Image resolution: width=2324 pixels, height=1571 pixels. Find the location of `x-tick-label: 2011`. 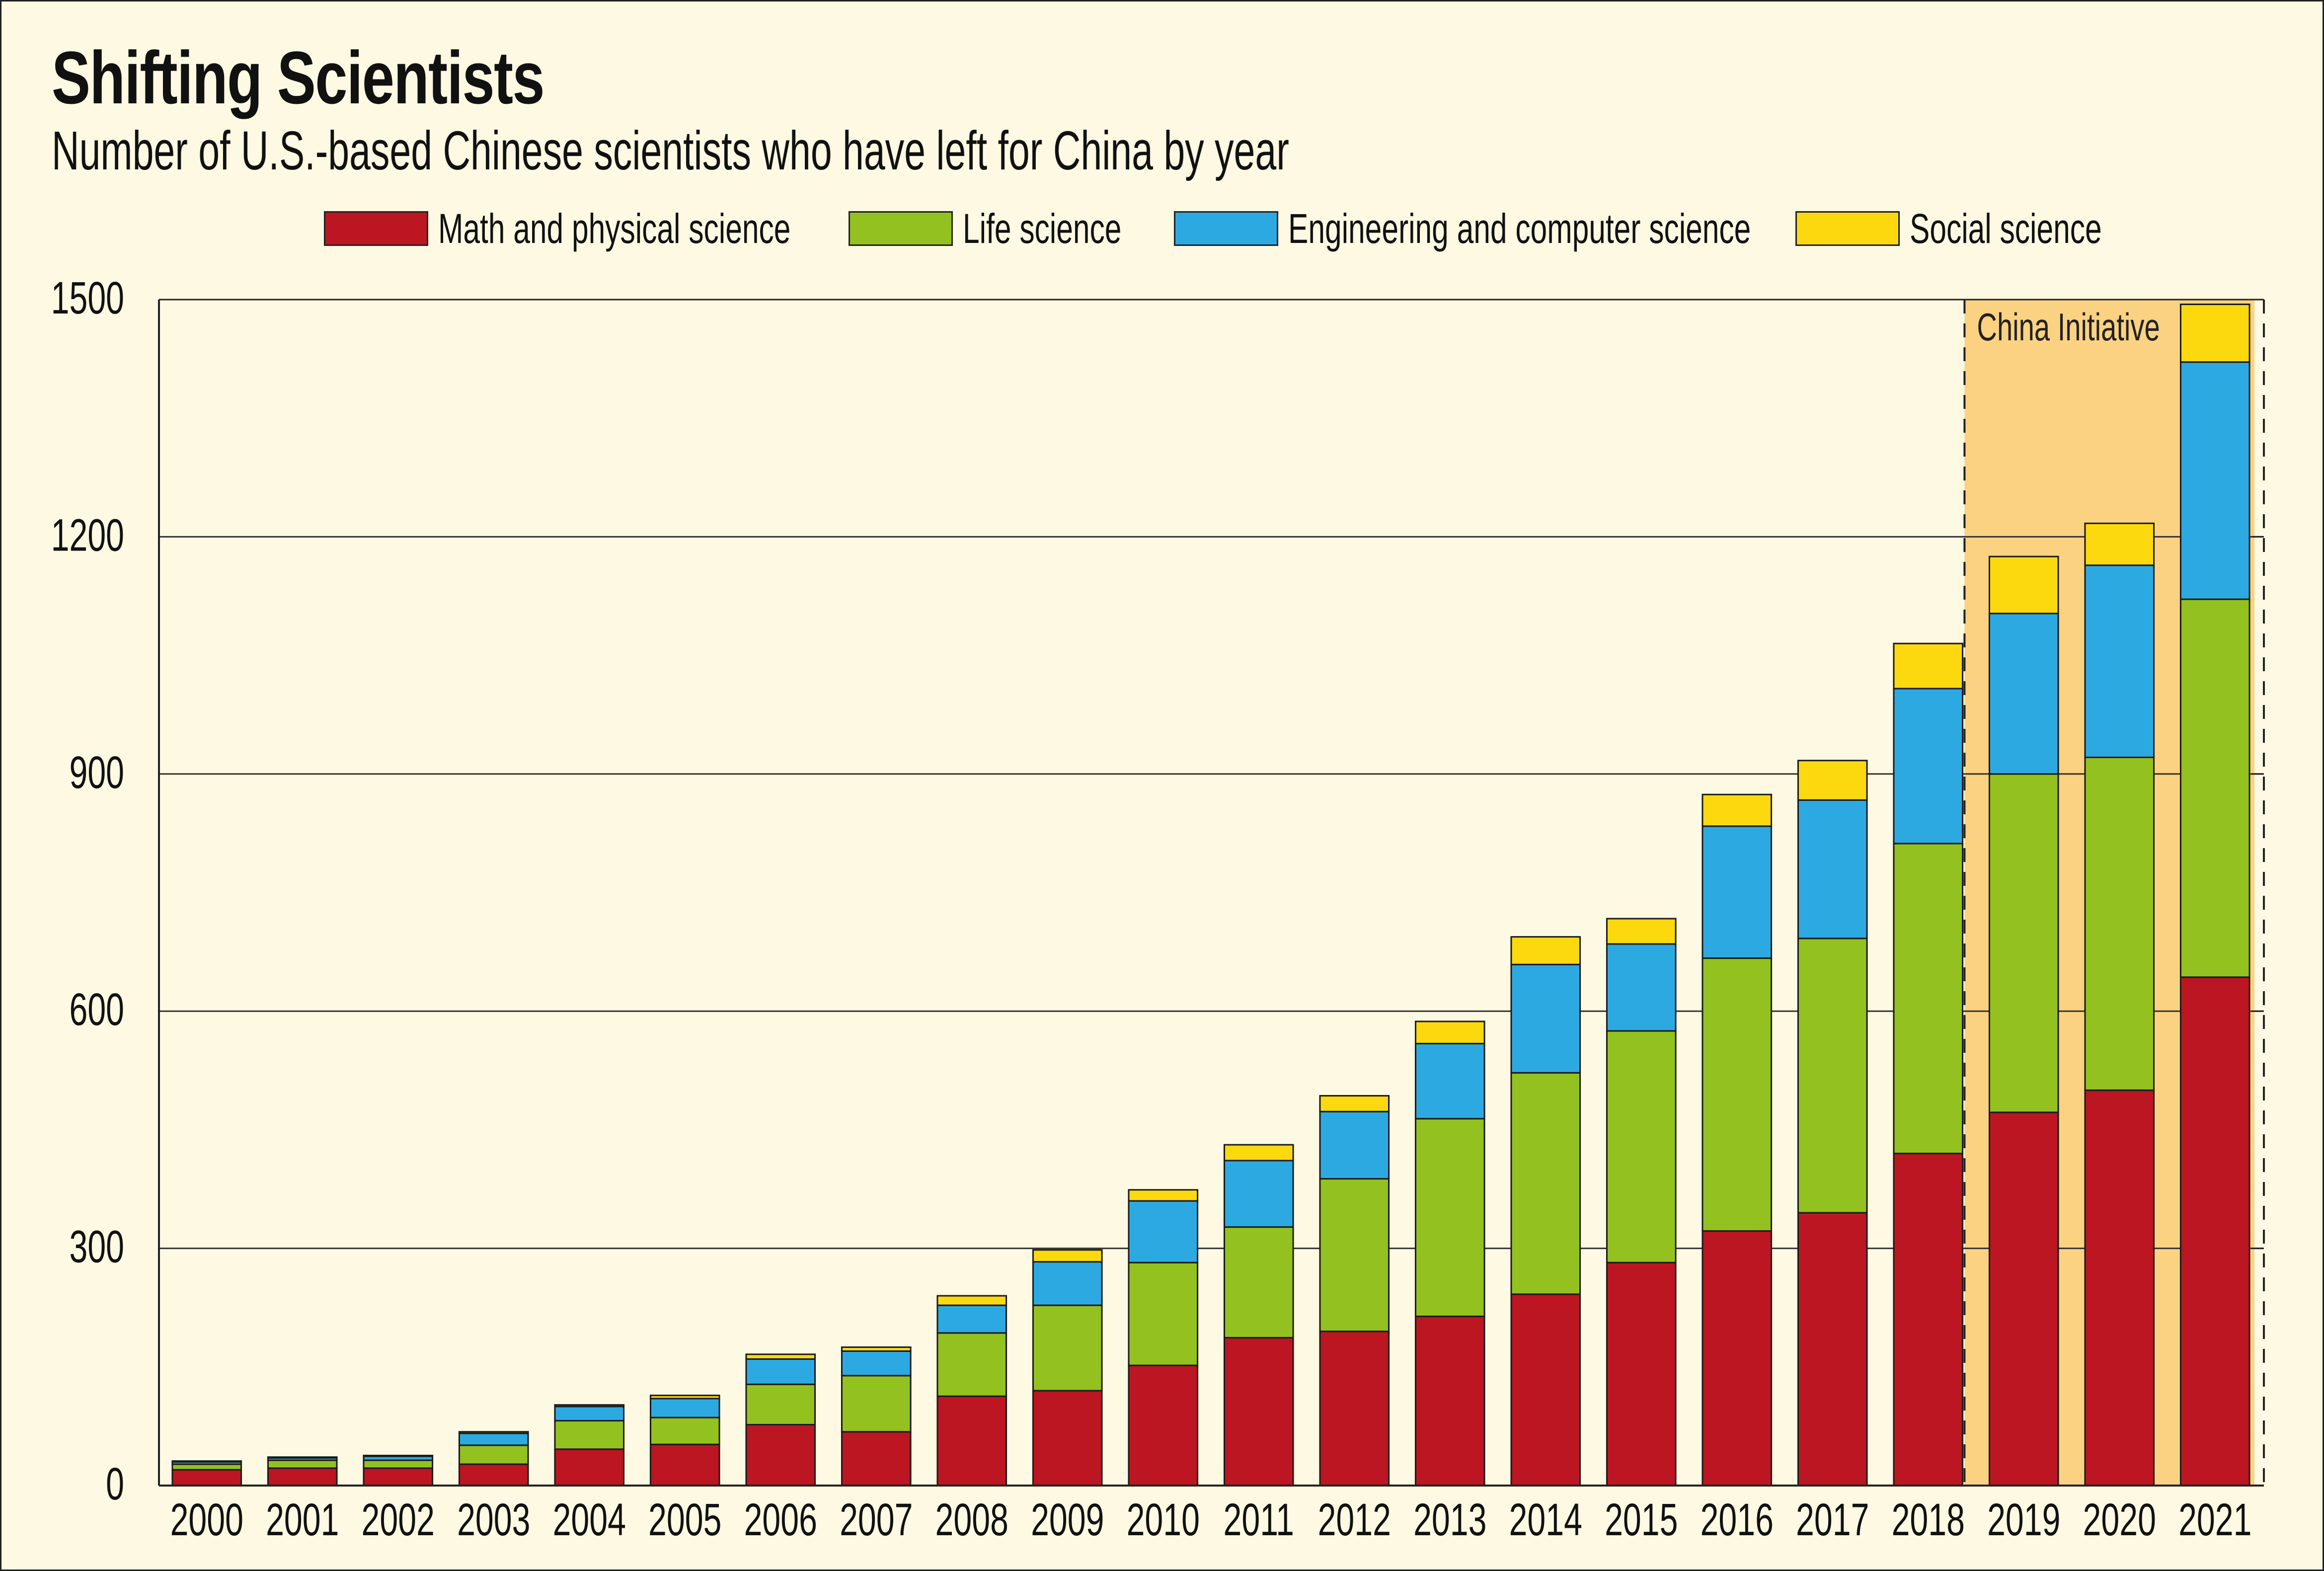

x-tick-label: 2011 is located at coordinates (1259, 1519).